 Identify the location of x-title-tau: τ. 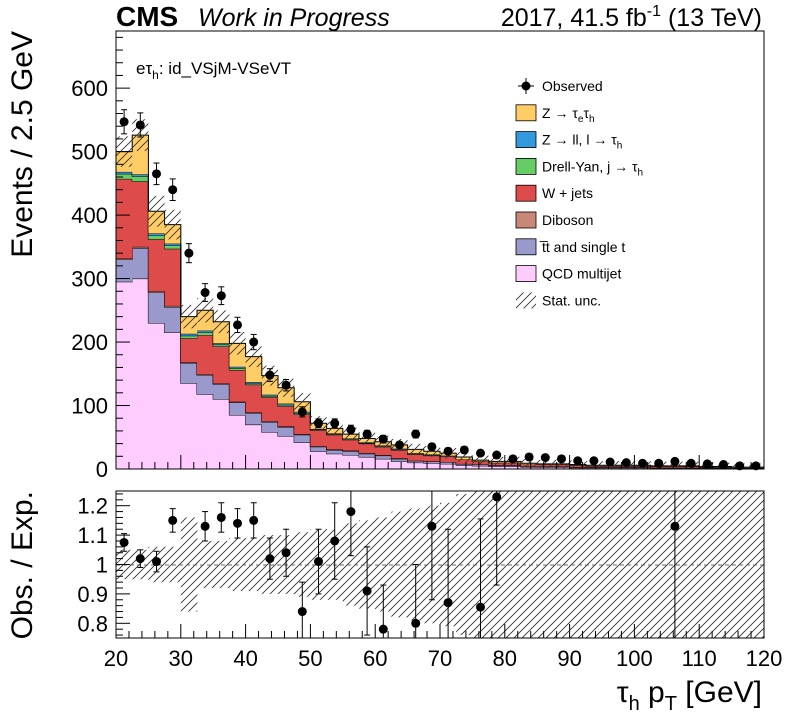
(623, 692).